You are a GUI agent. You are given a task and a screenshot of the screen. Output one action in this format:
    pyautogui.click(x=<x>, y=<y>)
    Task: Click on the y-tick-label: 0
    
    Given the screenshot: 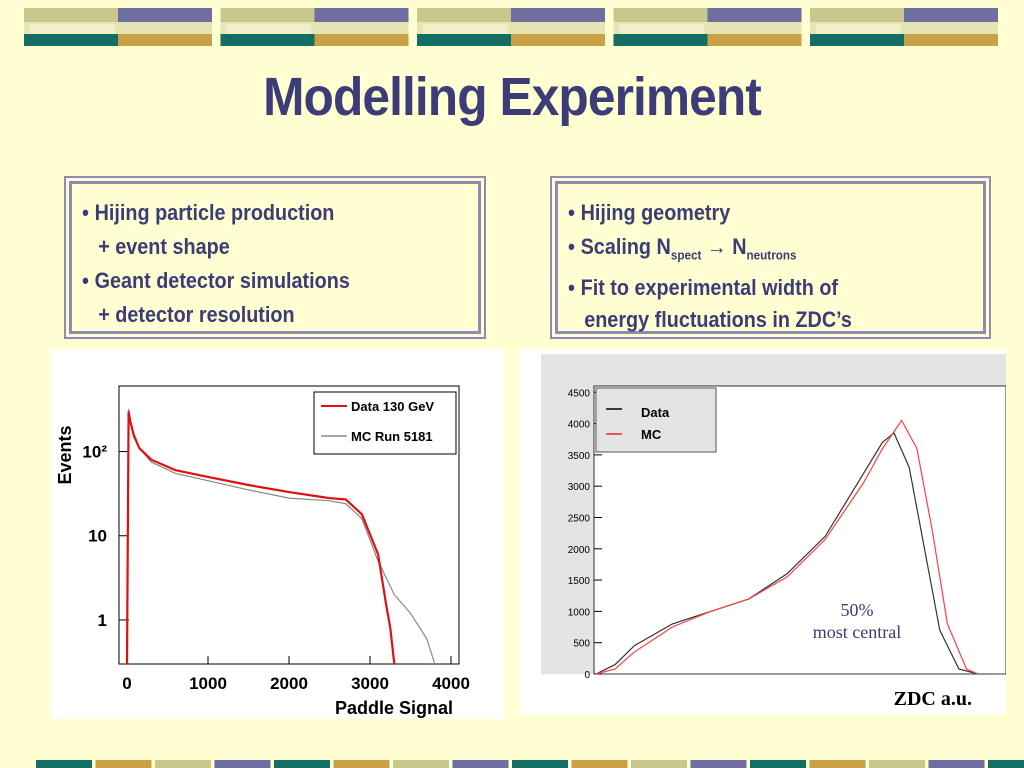 What is the action you would take?
    pyautogui.click(x=587, y=675)
    